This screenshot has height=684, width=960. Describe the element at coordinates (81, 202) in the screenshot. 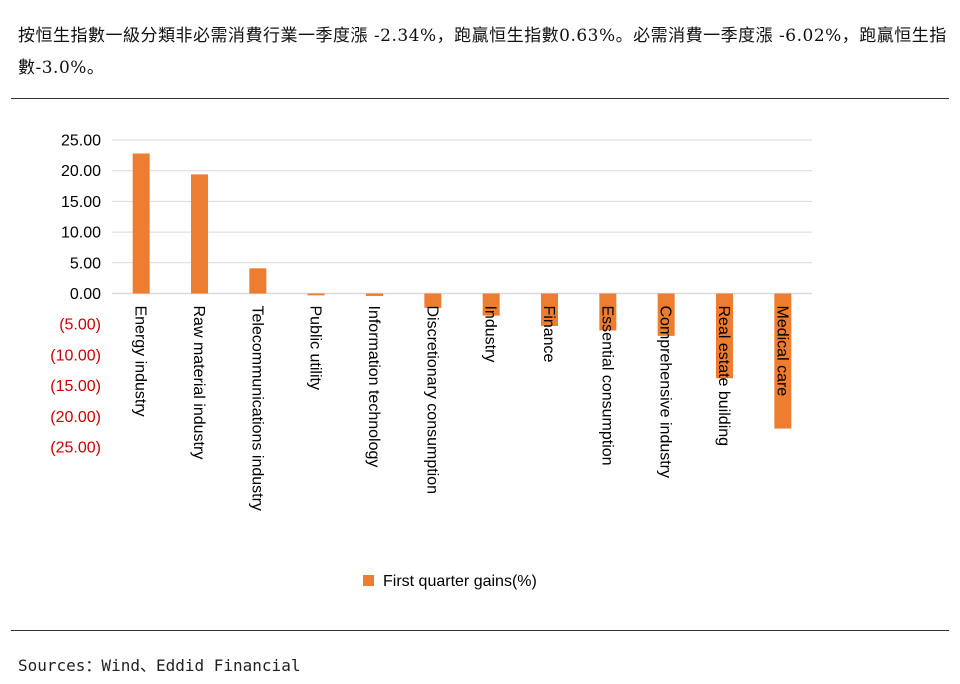

I see `y-tick-label: 15.00` at that location.